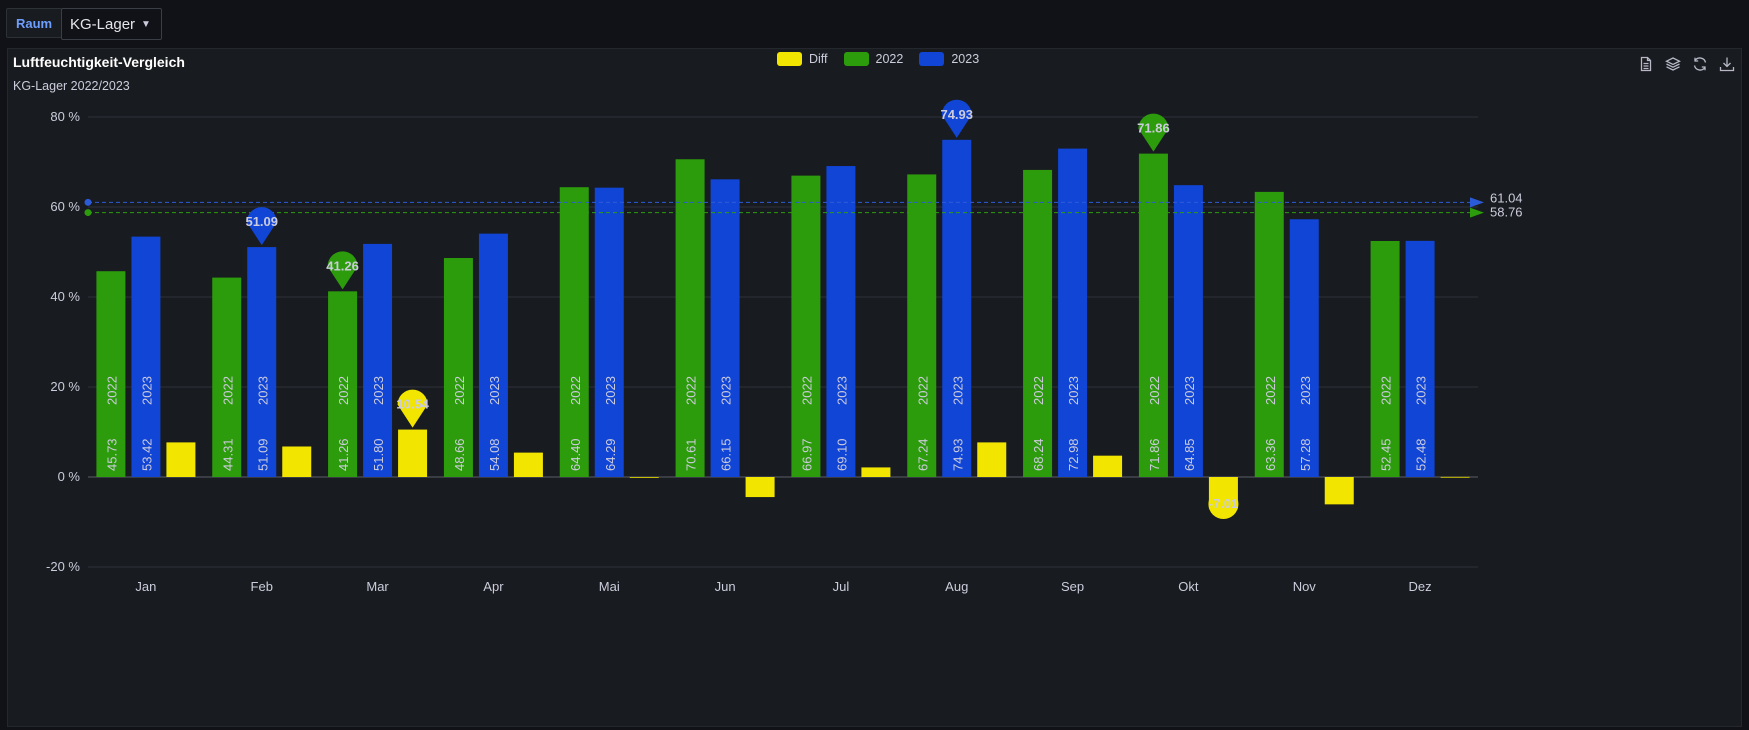  I want to click on dashboard-variable-bar: Raum KG-Lager ▼, so click(874, 23).